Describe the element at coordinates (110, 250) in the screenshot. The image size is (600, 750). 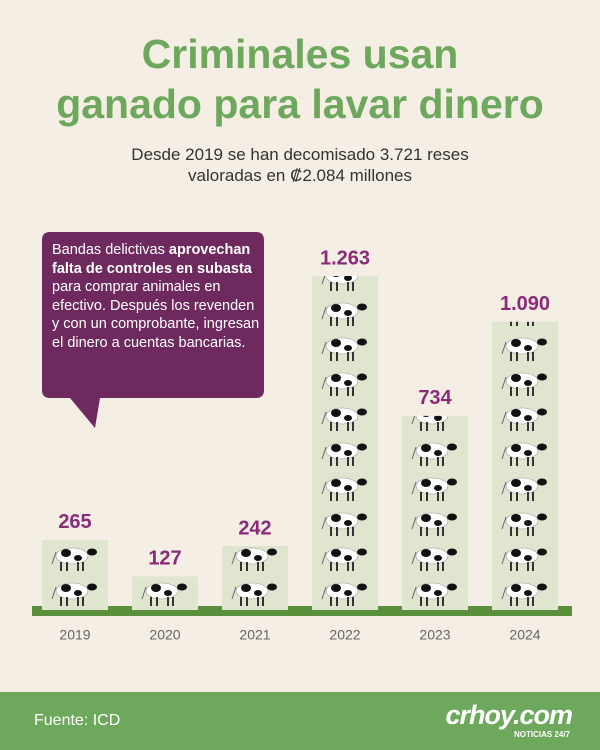
I see `annotation-text: Bandas delictivas` at that location.